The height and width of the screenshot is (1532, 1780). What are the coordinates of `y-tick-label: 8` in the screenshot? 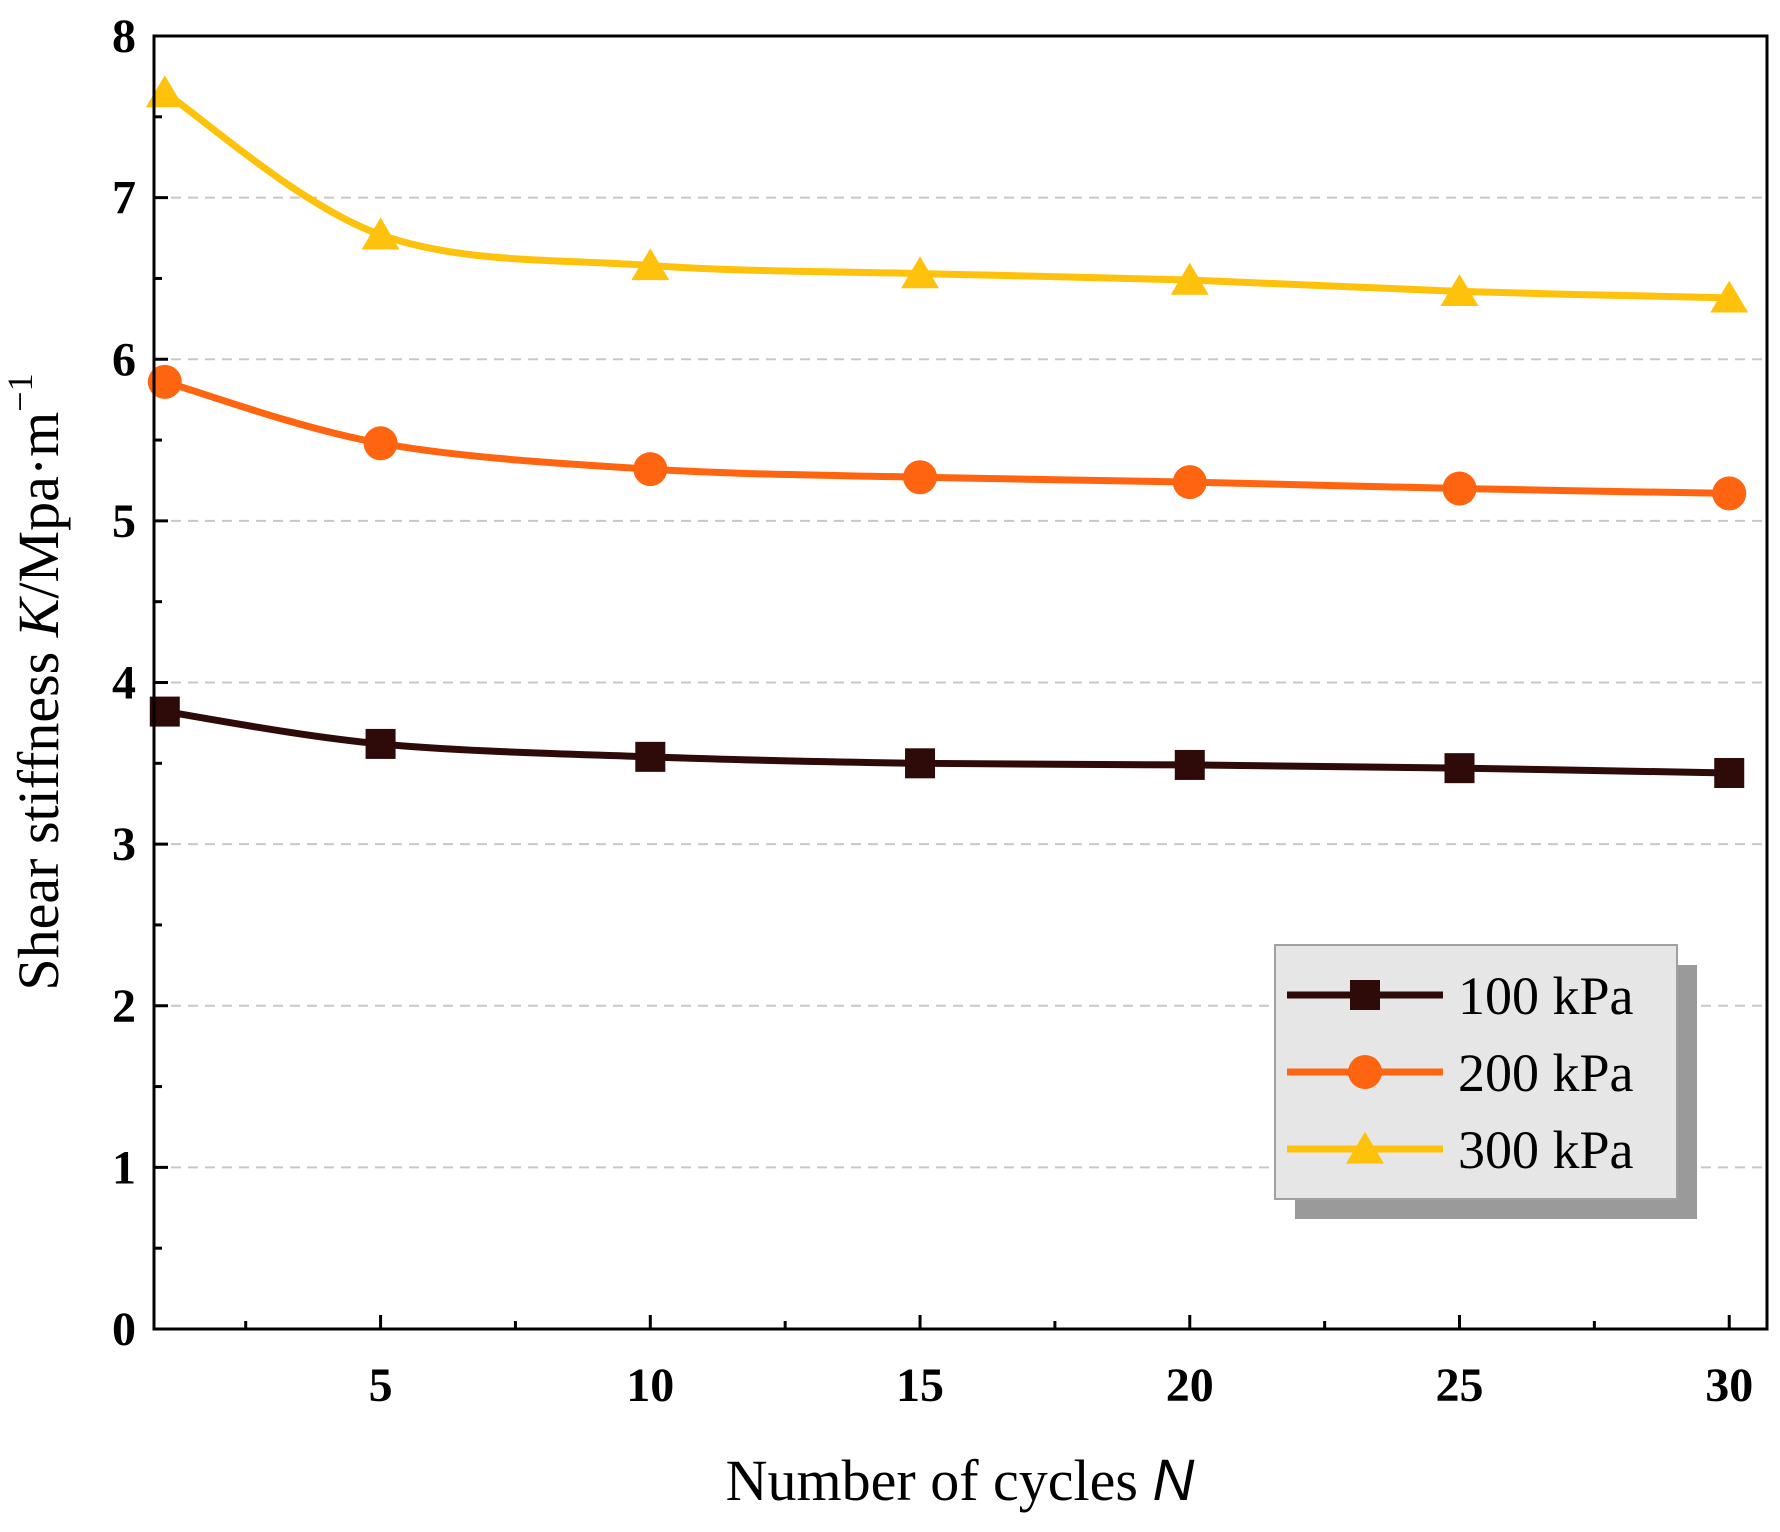 It's located at (124, 36).